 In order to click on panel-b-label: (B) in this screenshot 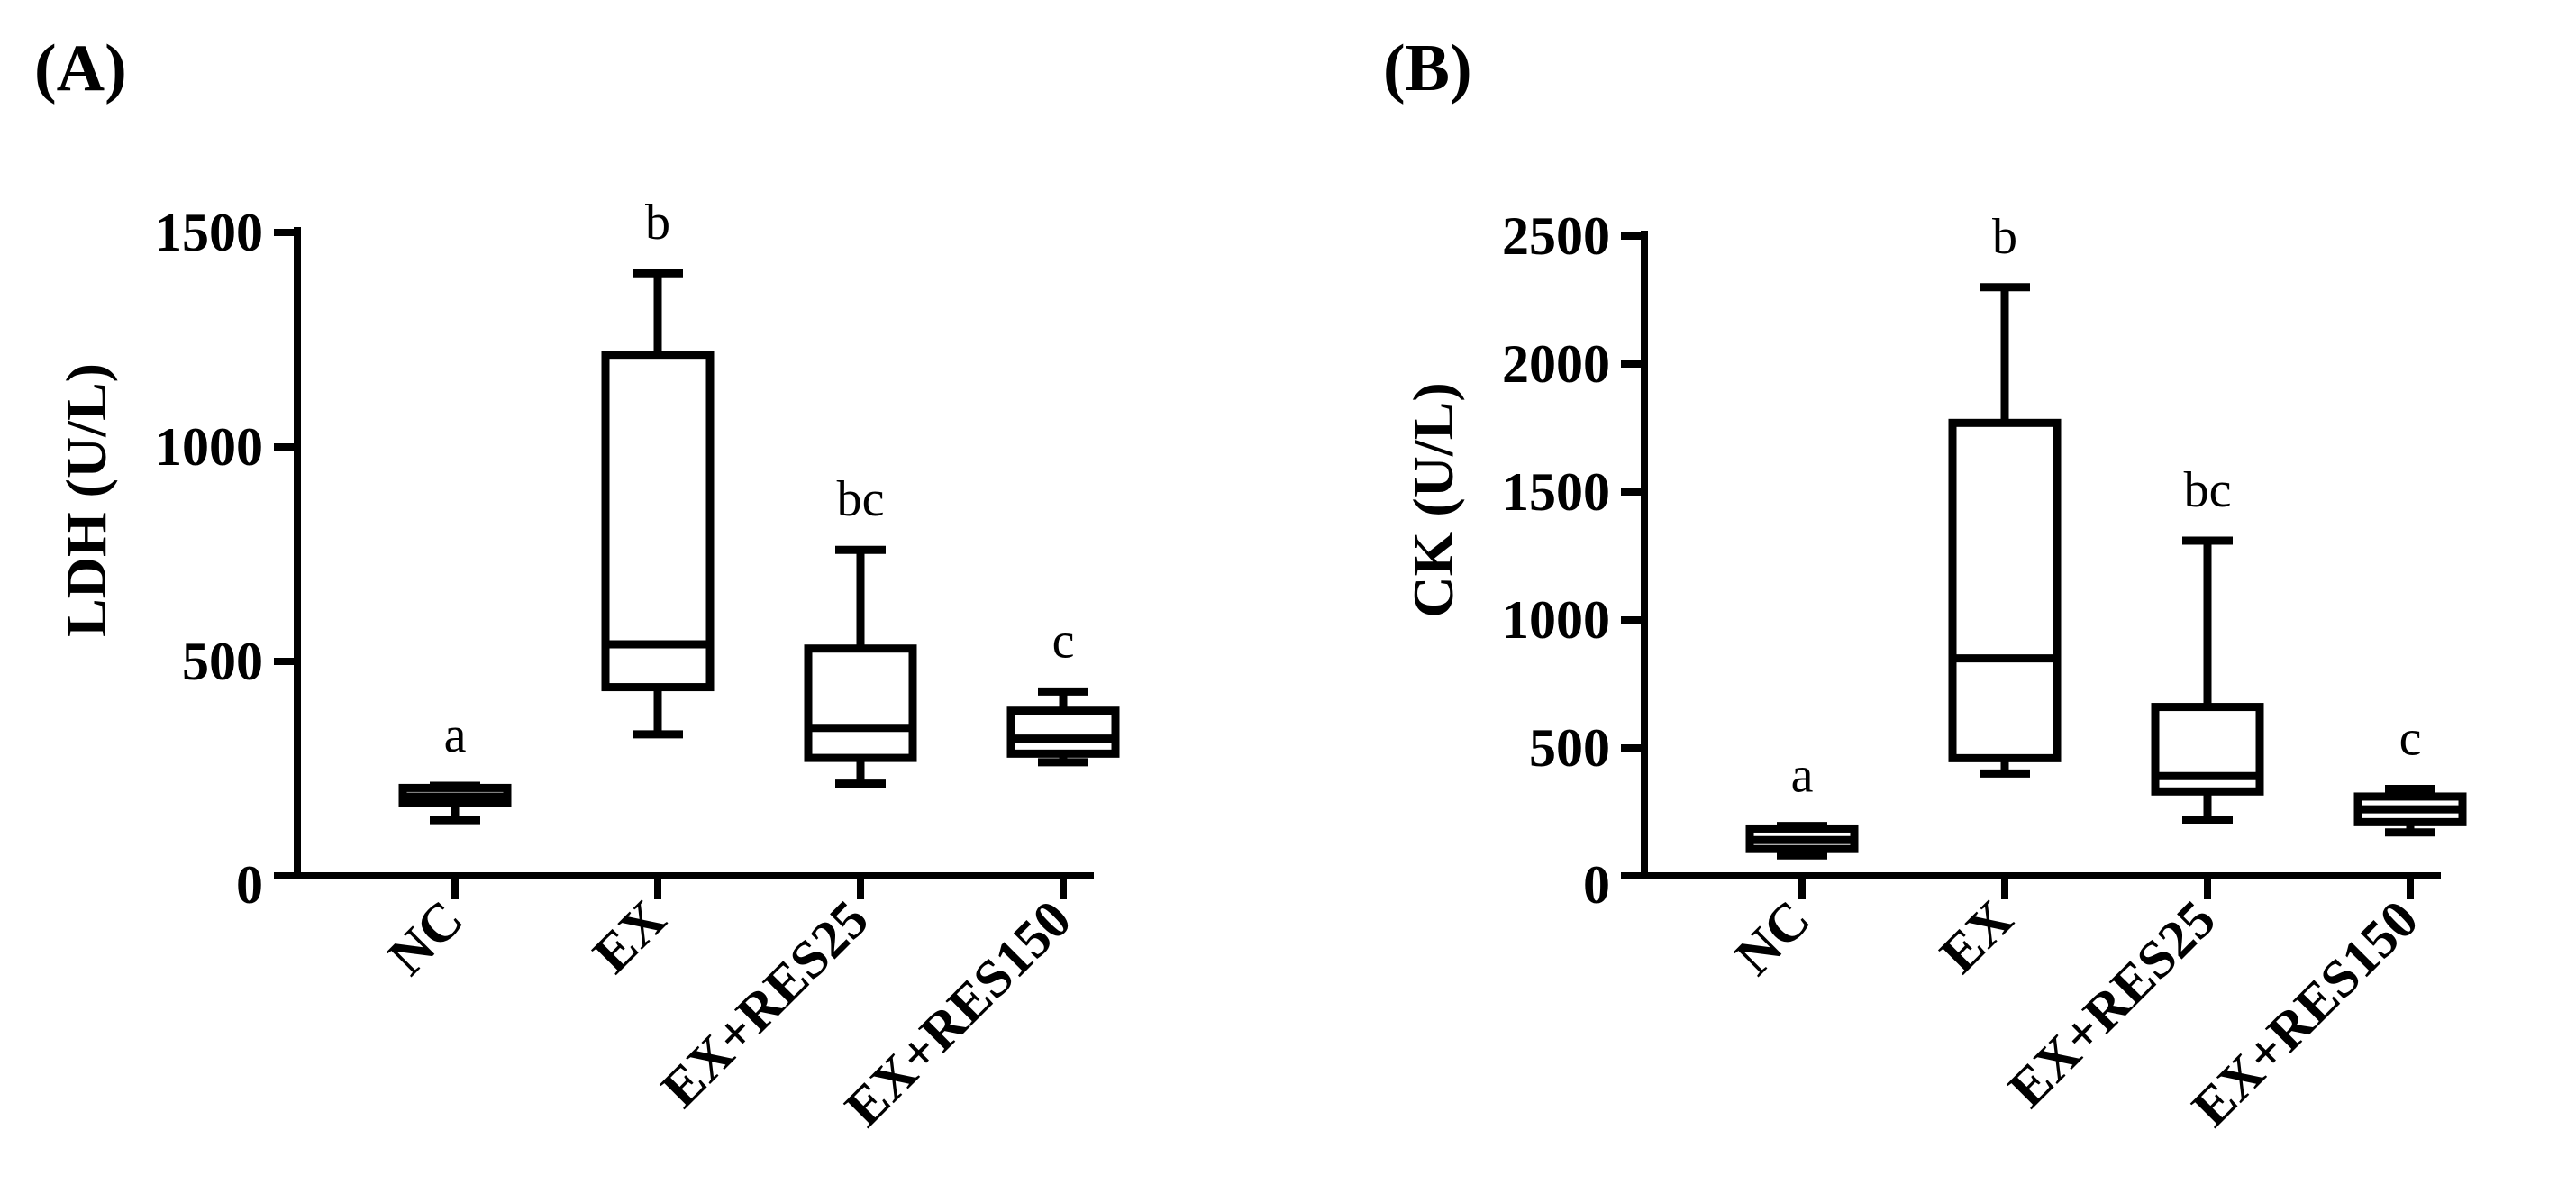, I will do `click(1427, 68)`.